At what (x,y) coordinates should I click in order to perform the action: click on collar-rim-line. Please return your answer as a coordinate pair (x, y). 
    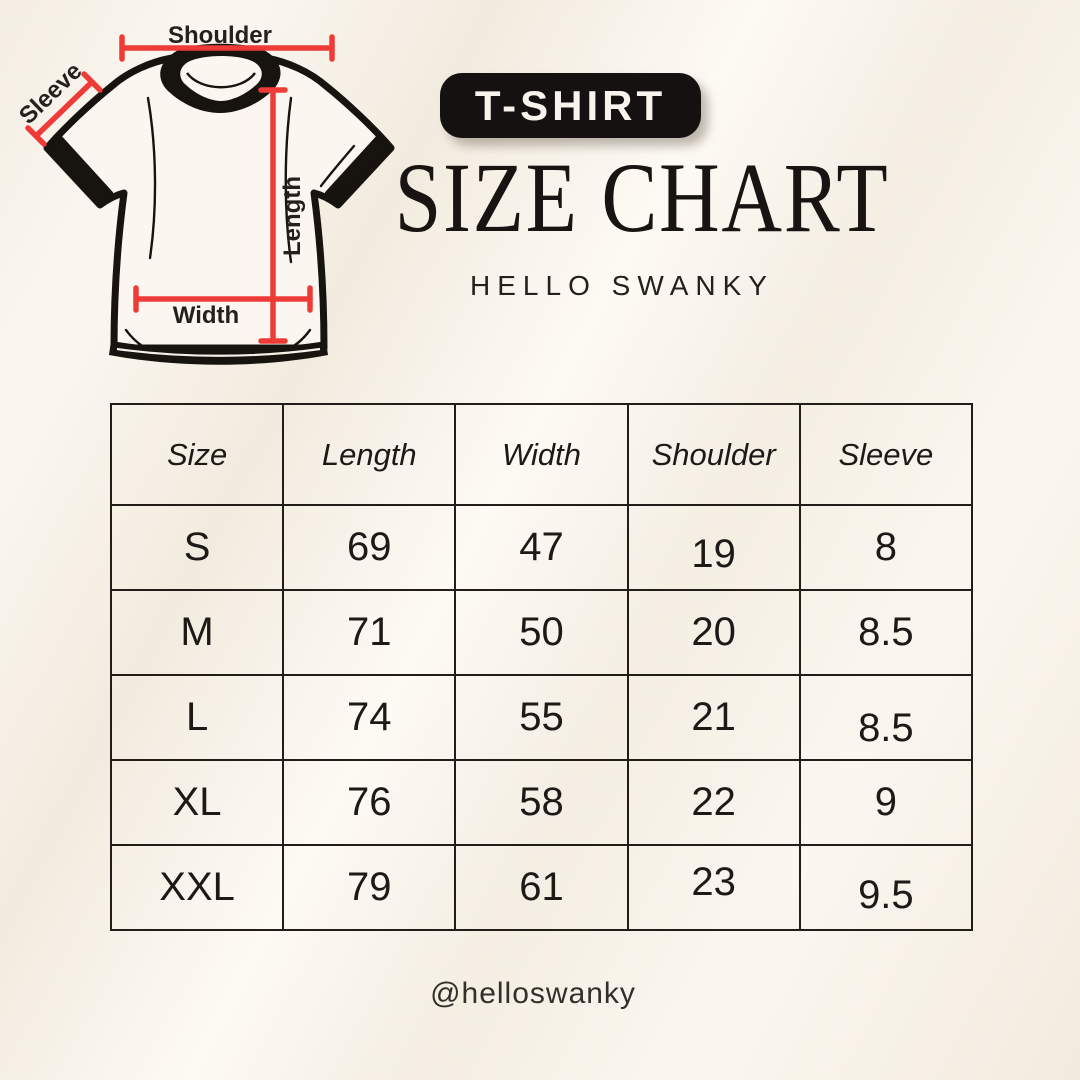
    Looking at the image, I should click on (221, 80).